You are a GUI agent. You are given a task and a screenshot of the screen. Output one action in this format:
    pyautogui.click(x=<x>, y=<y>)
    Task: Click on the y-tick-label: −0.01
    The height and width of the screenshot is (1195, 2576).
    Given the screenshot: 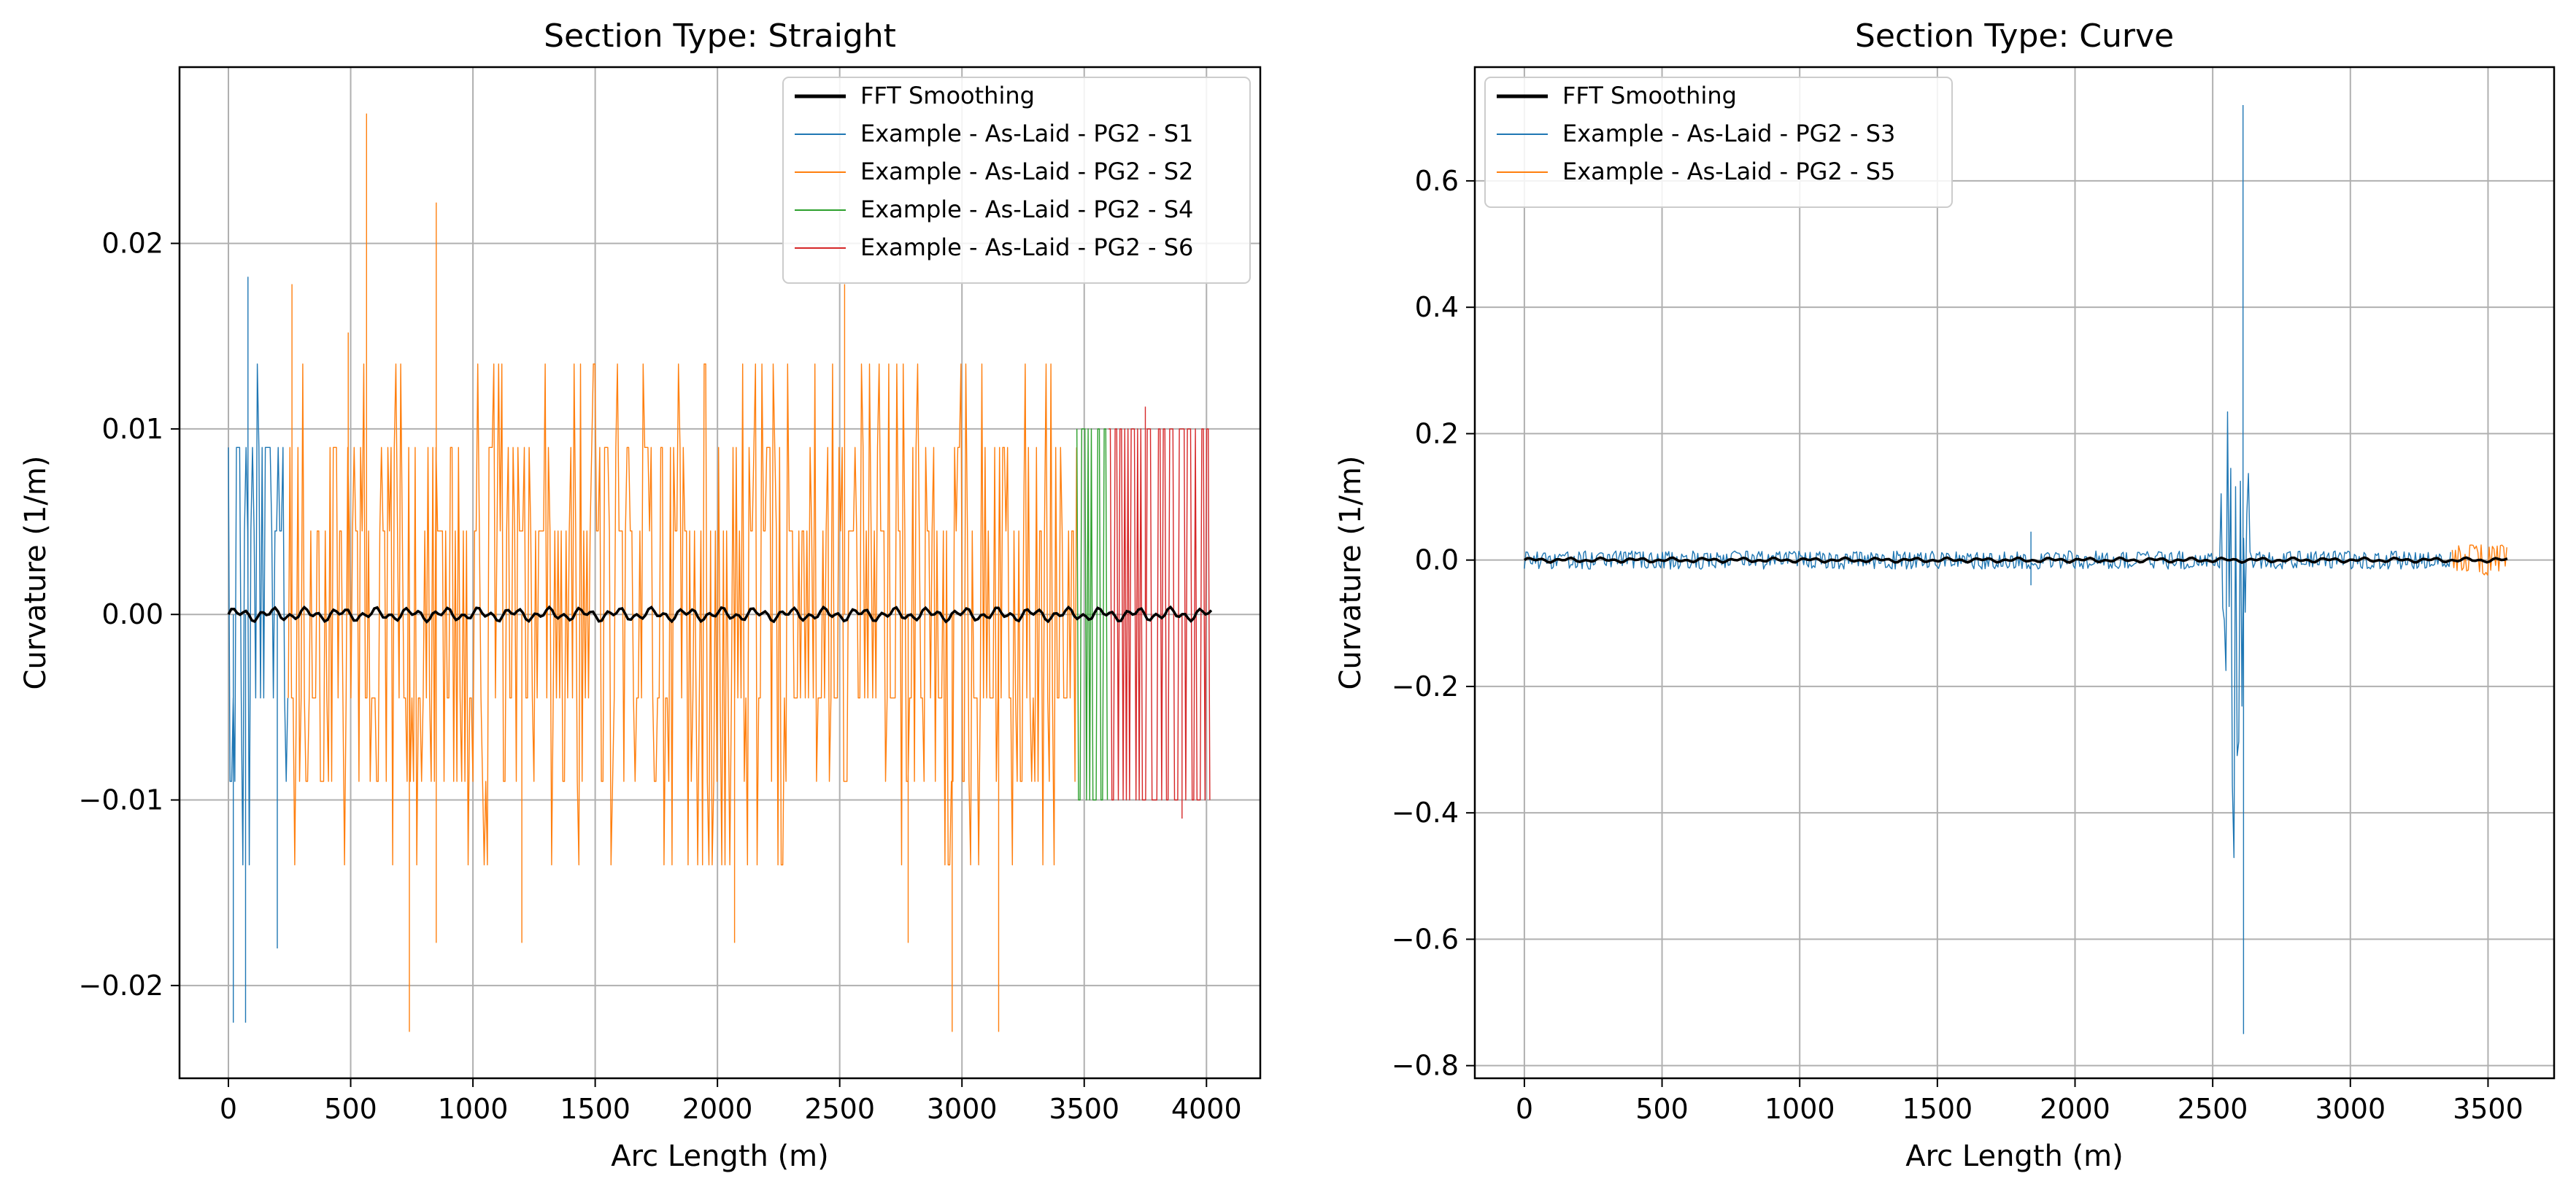 What is the action you would take?
    pyautogui.click(x=121, y=800)
    